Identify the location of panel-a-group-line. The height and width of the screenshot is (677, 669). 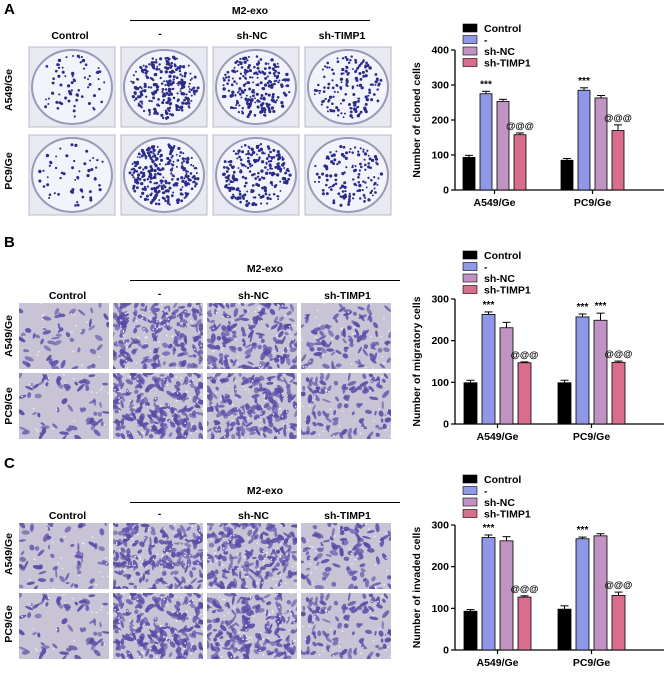
(250, 20).